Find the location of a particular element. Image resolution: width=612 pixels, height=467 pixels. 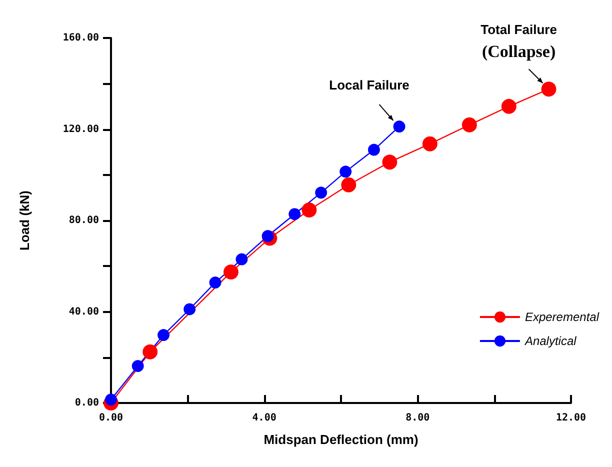

x-axis-title: Midspan Deflection (mm) is located at coordinates (341, 439).